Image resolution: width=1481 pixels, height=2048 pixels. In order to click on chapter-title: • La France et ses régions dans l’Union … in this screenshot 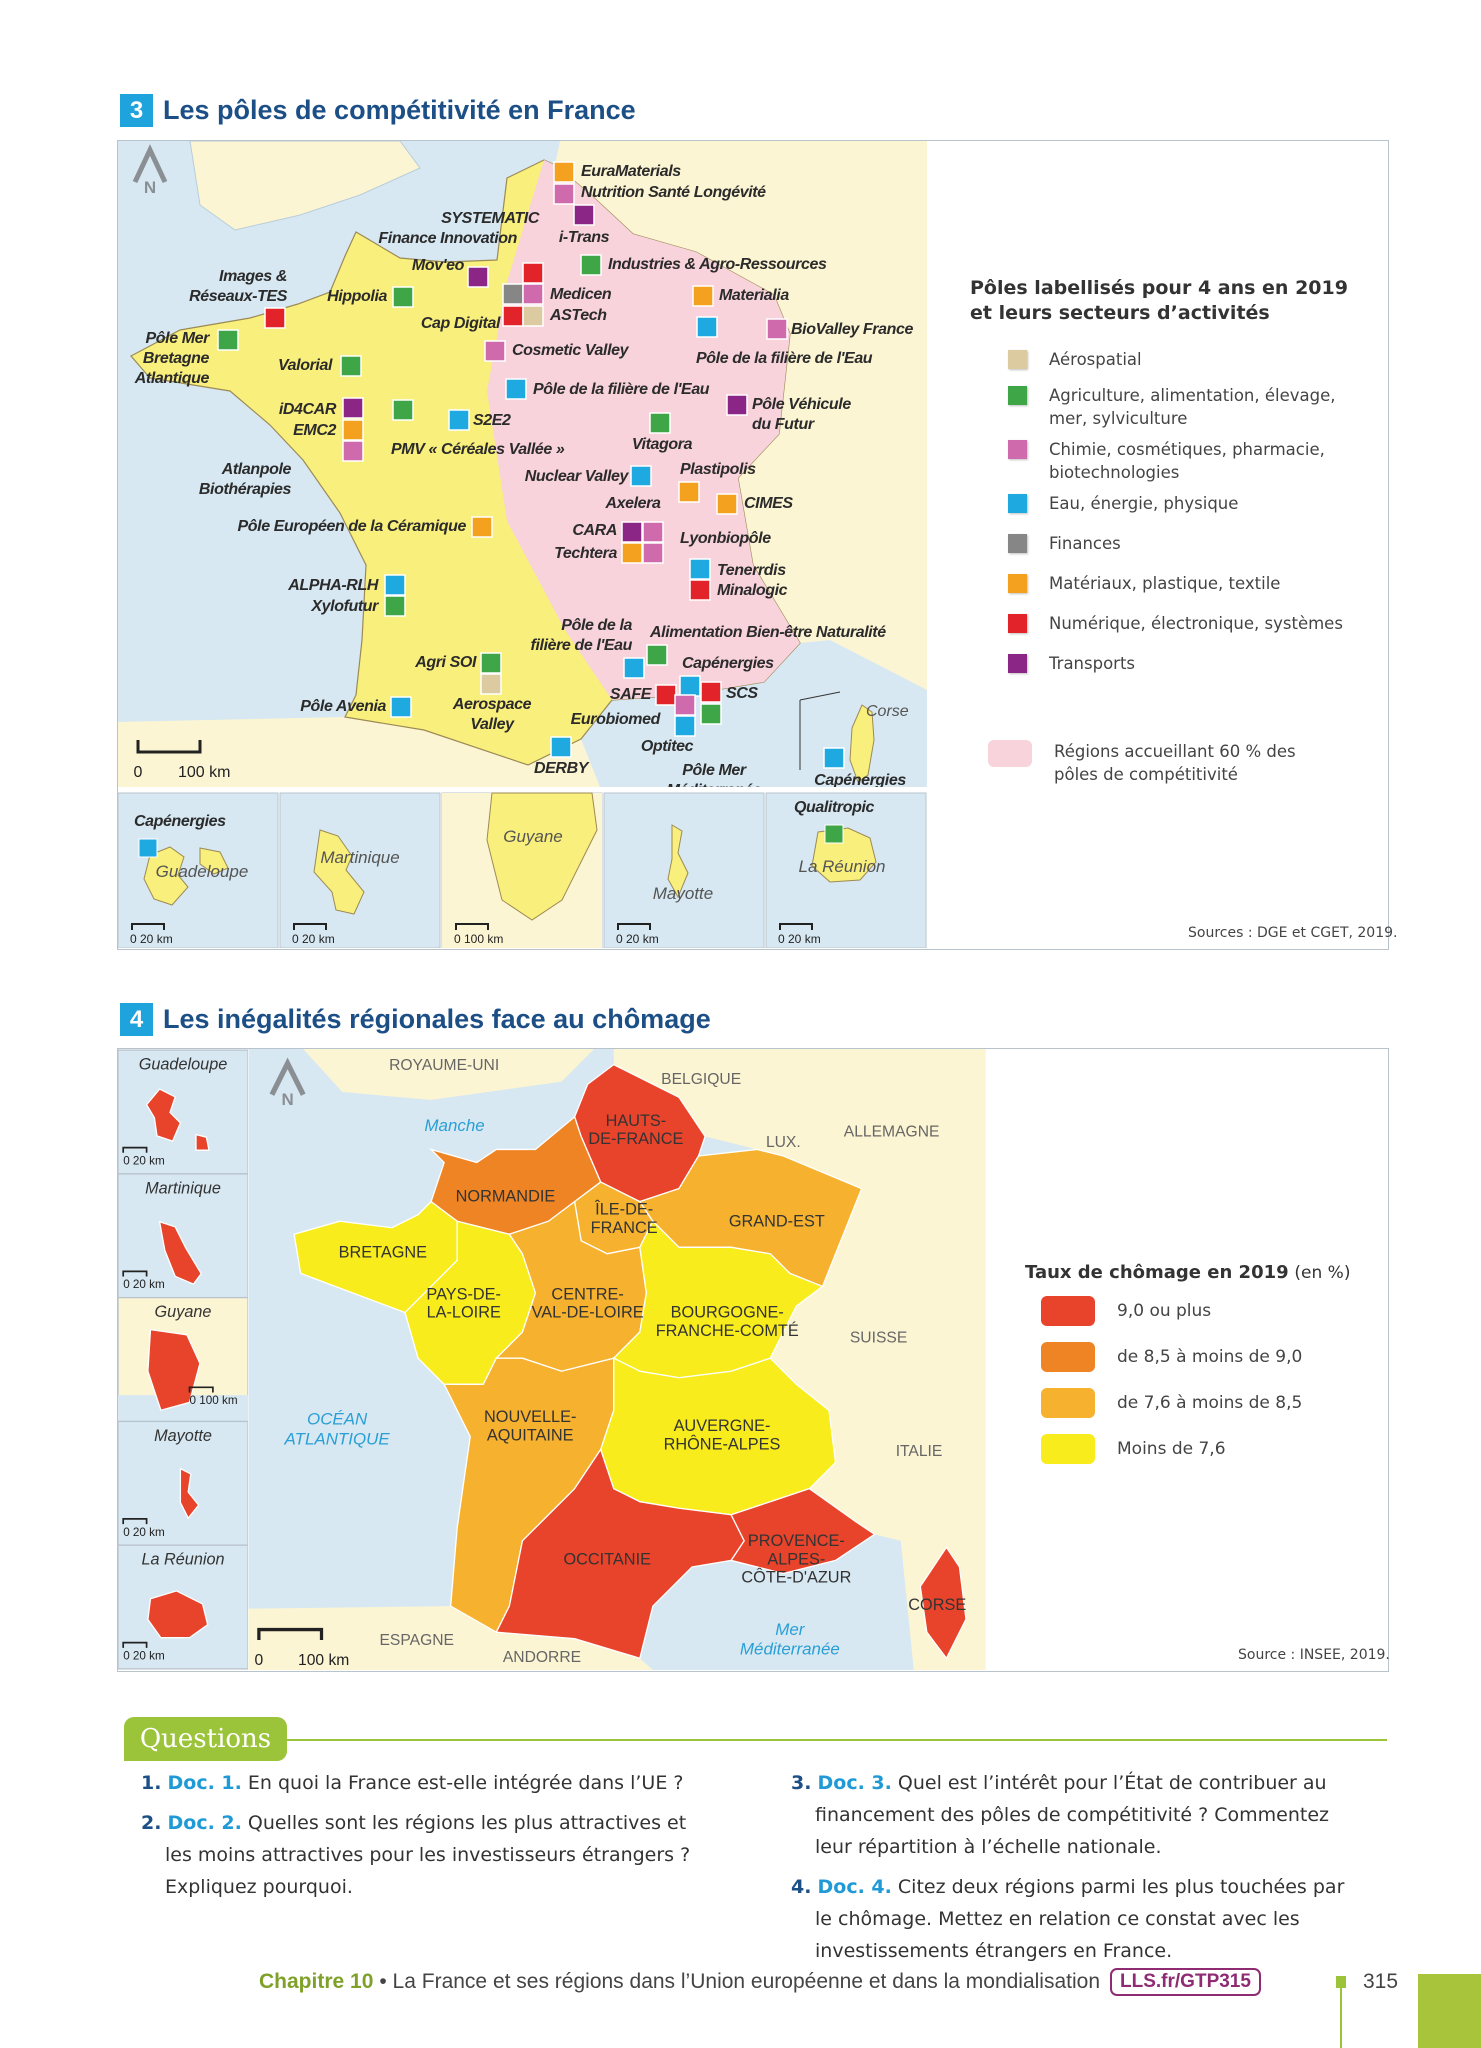, I will do `click(740, 1981)`.